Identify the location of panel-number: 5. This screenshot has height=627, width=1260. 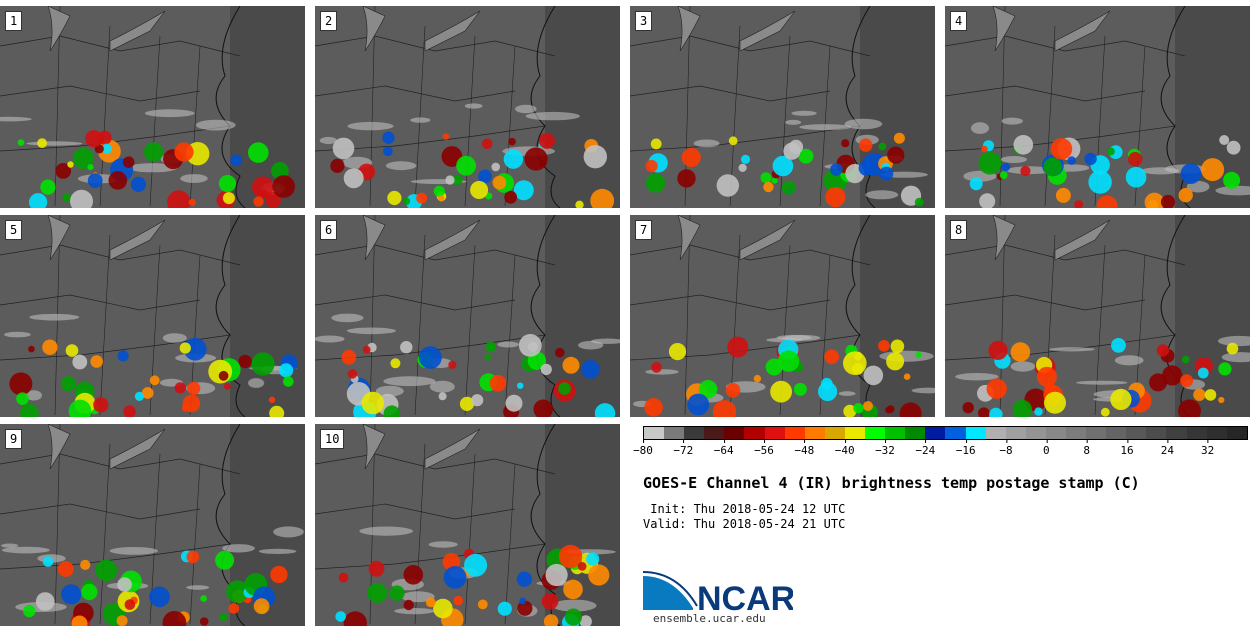
(14, 230).